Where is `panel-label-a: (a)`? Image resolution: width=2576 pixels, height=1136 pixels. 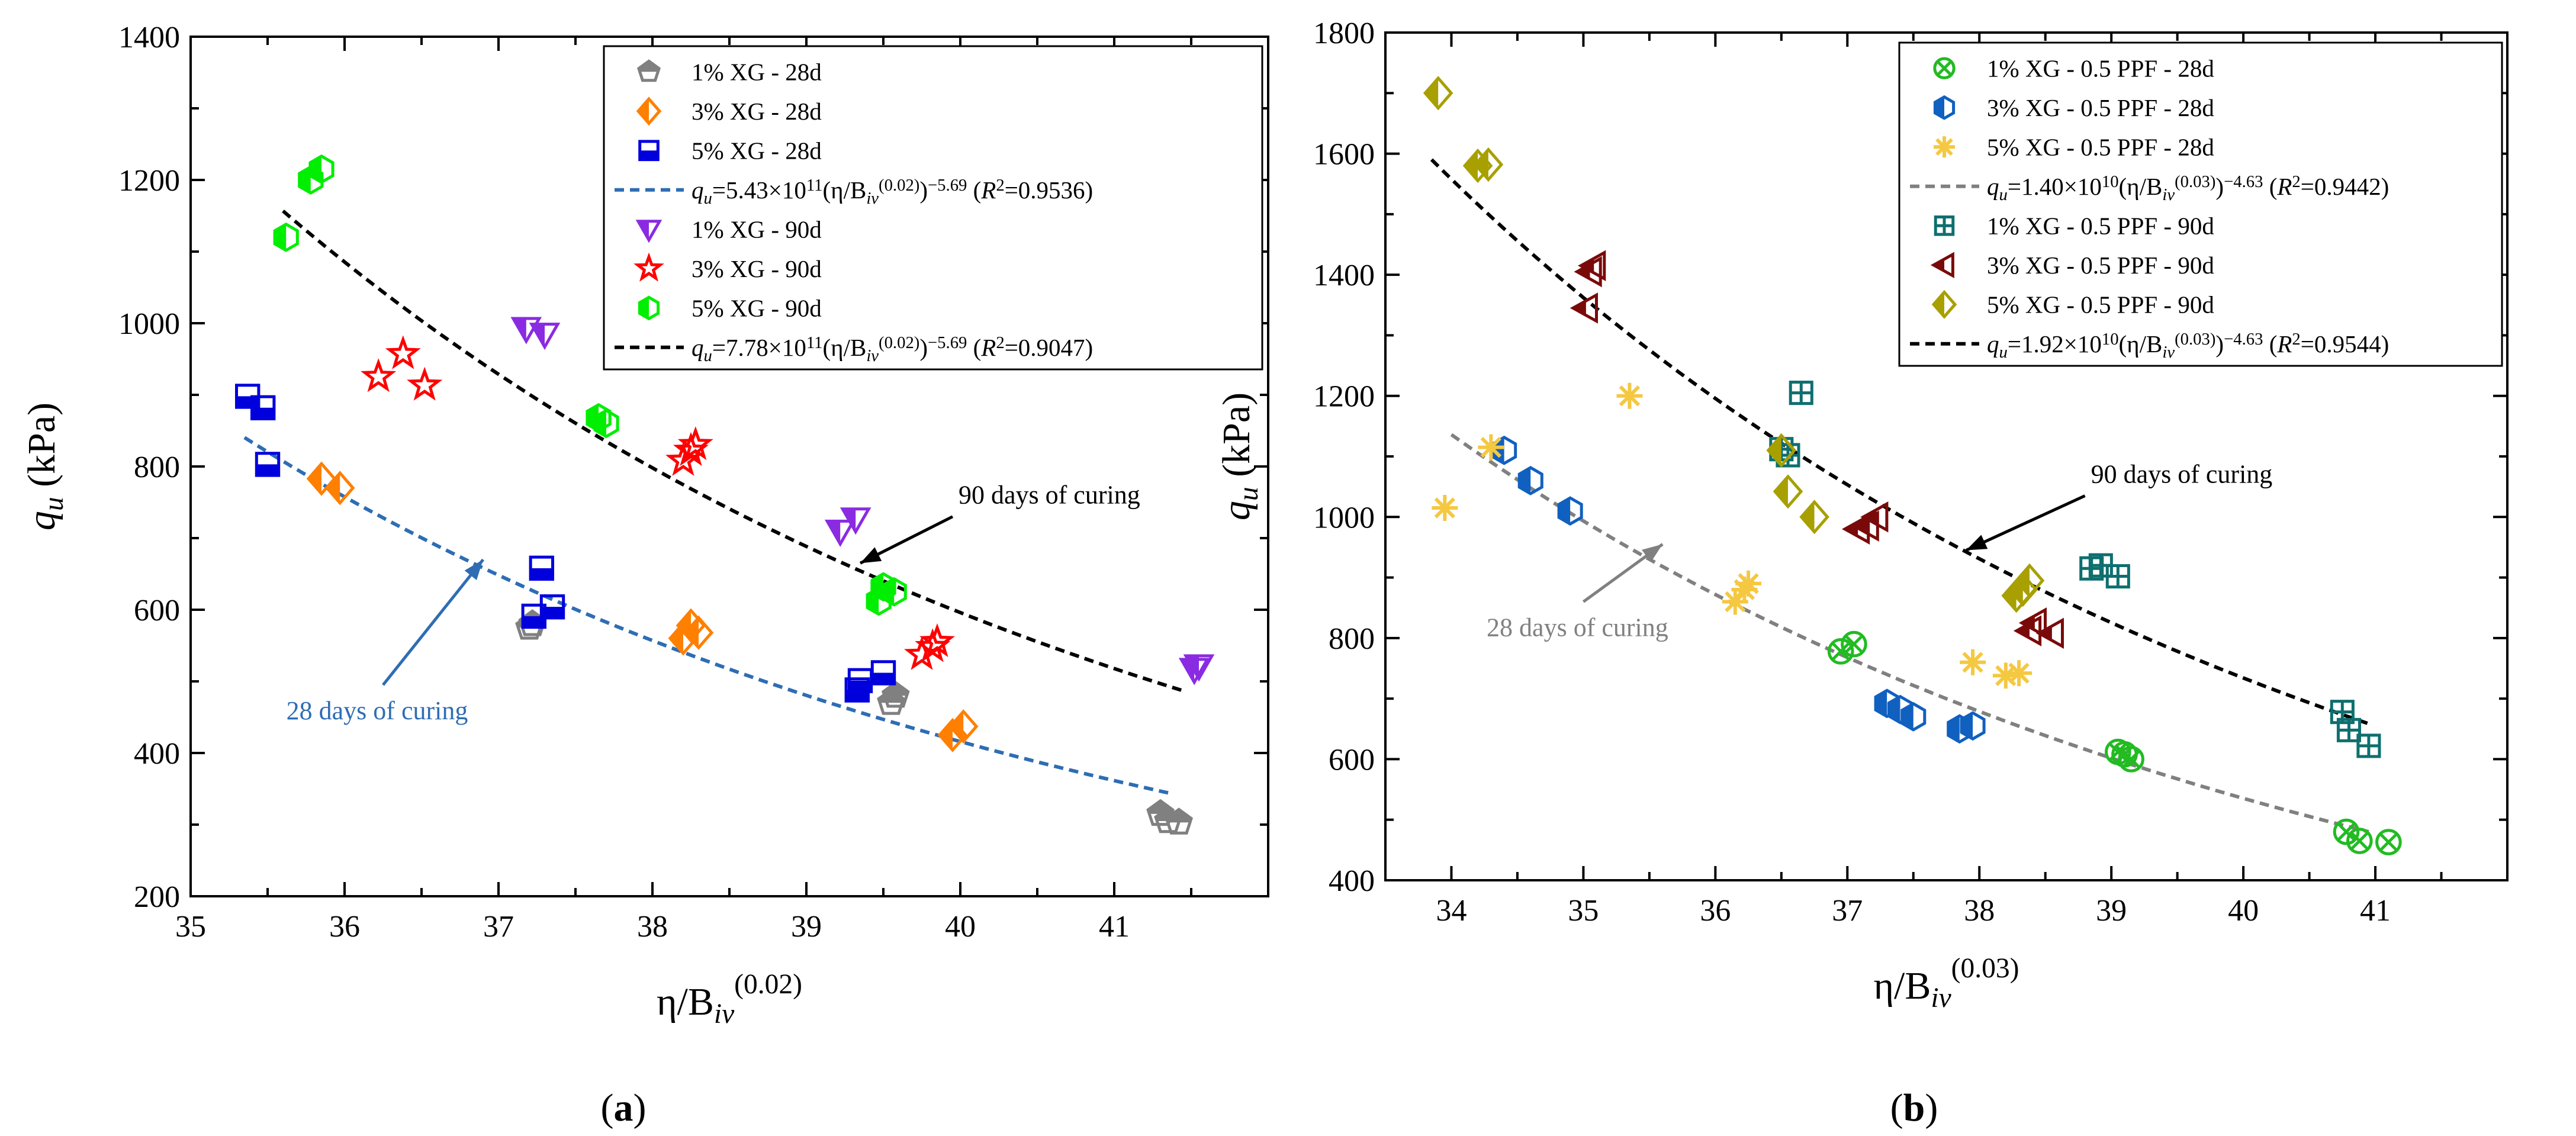 panel-label-a: (a) is located at coordinates (624, 1108).